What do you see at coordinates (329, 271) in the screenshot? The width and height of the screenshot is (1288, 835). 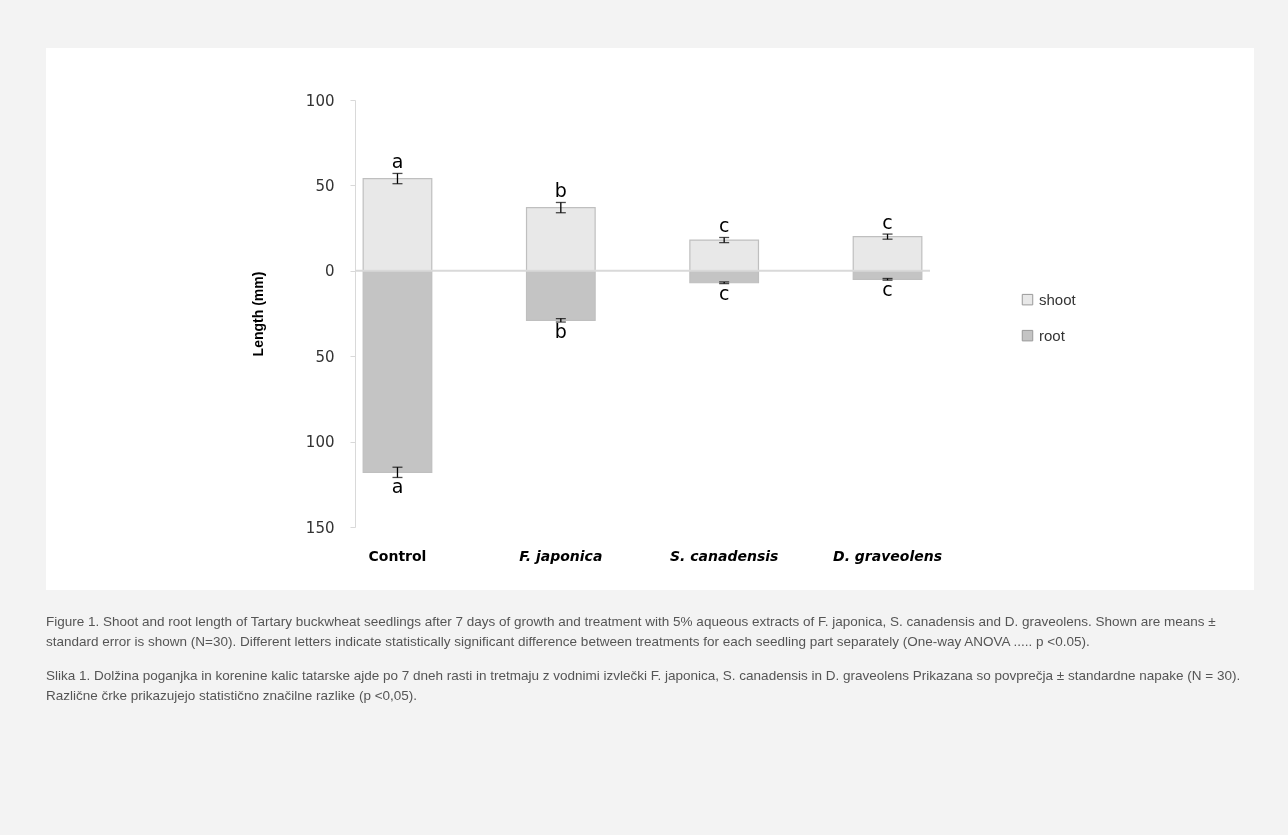 I see `y-tick-label: 0` at bounding box center [329, 271].